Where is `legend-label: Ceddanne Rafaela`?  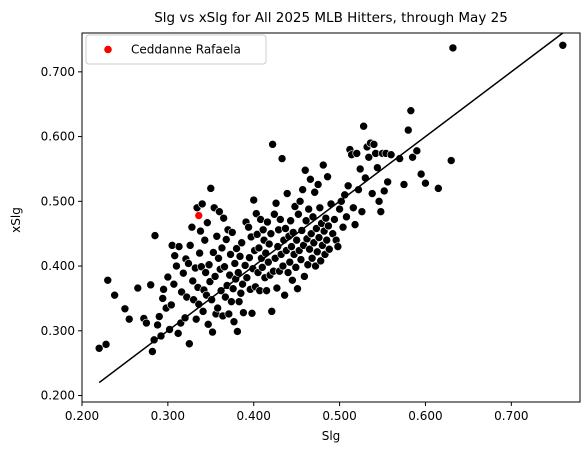 legend-label: Ceddanne Rafaela is located at coordinates (186, 50).